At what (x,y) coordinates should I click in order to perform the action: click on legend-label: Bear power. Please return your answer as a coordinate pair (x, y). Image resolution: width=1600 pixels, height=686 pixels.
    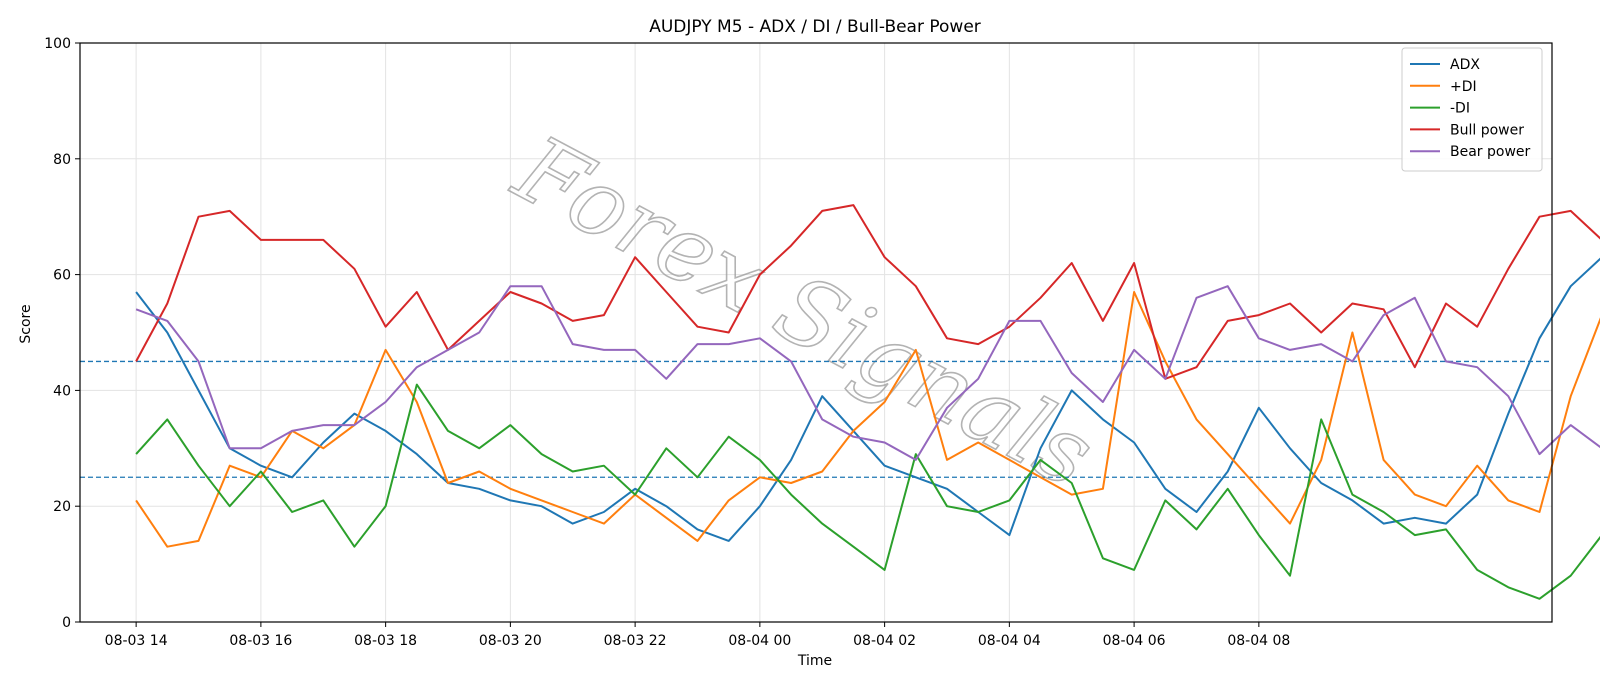
    Looking at the image, I should click on (1490, 152).